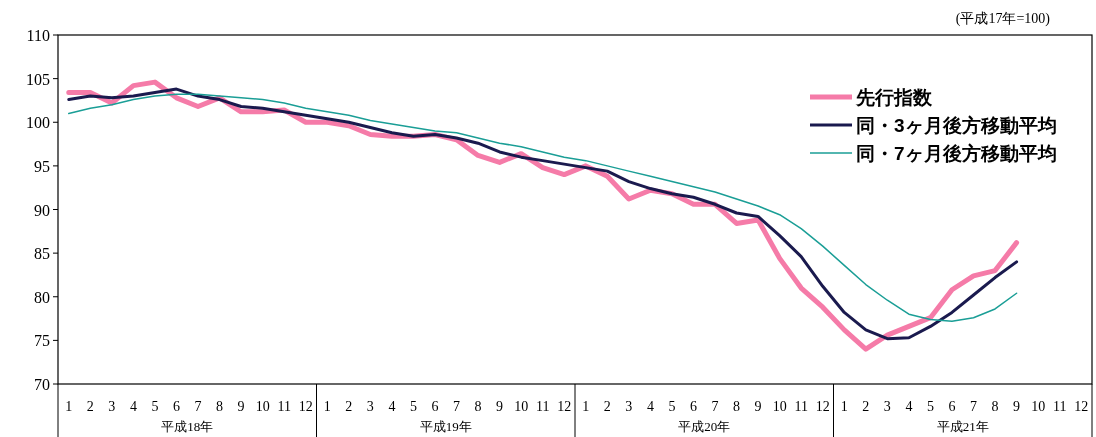 Image resolution: width=1096 pixels, height=437 pixels. I want to click on text: 平成20年, so click(704, 426).